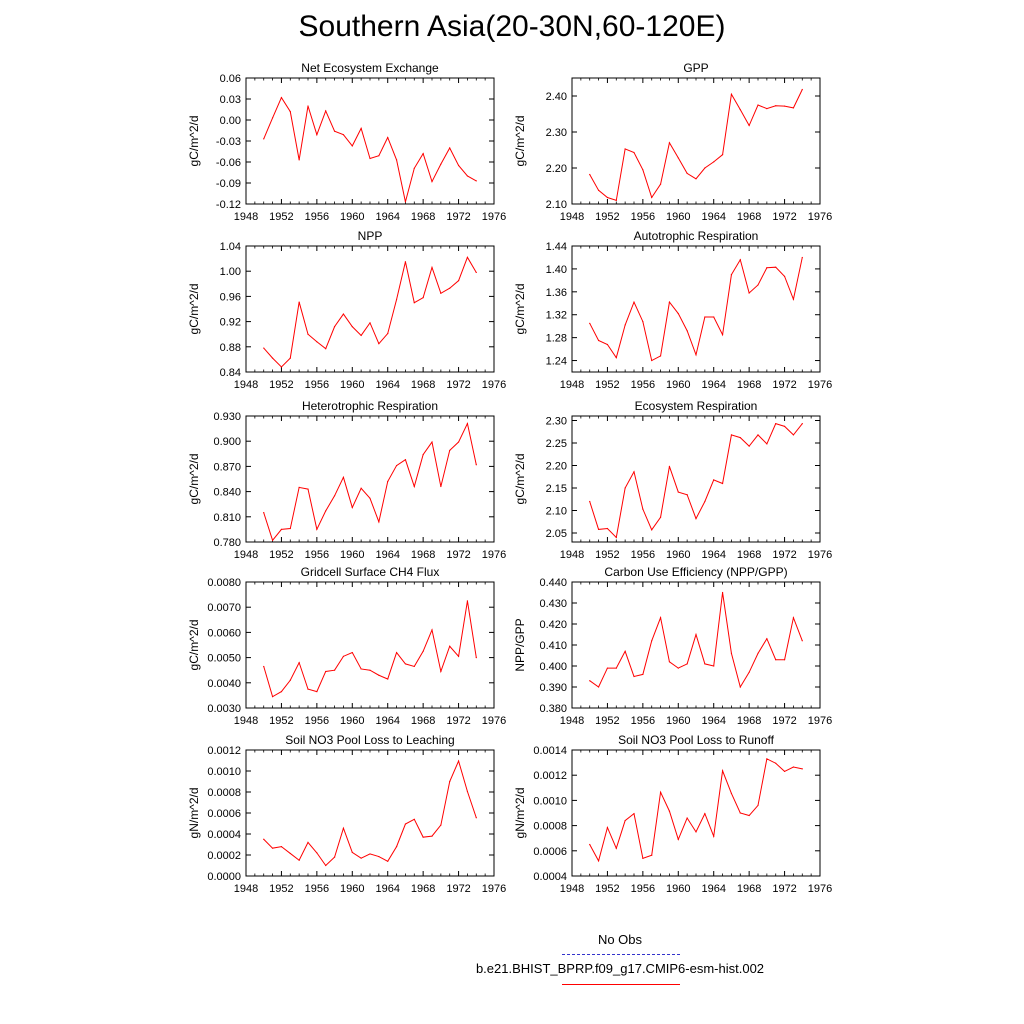  I want to click on y-tick-label: 0.00, so click(230, 121).